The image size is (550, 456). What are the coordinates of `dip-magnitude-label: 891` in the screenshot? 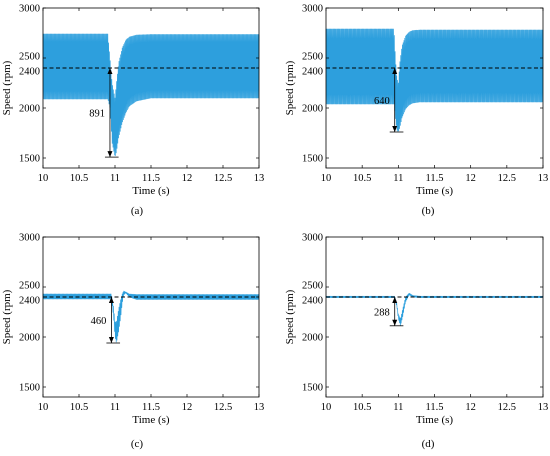 It's located at (97, 114).